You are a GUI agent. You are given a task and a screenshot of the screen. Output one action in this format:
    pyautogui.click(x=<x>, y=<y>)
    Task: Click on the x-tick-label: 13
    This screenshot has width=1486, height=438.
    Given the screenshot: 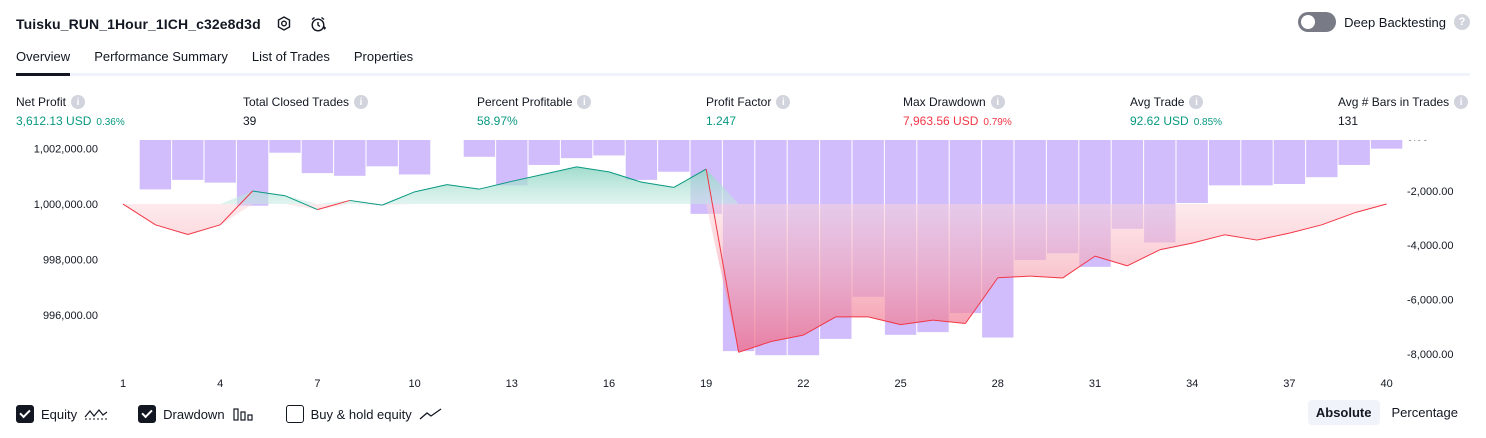 What is the action you would take?
    pyautogui.click(x=512, y=384)
    